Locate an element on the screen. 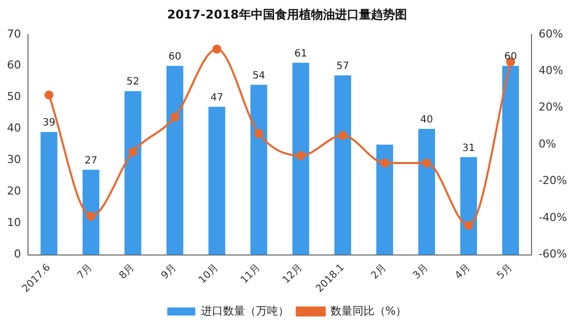 Image resolution: width=576 pixels, height=327 pixels. y2-tick-label: -60% is located at coordinates (553, 254).